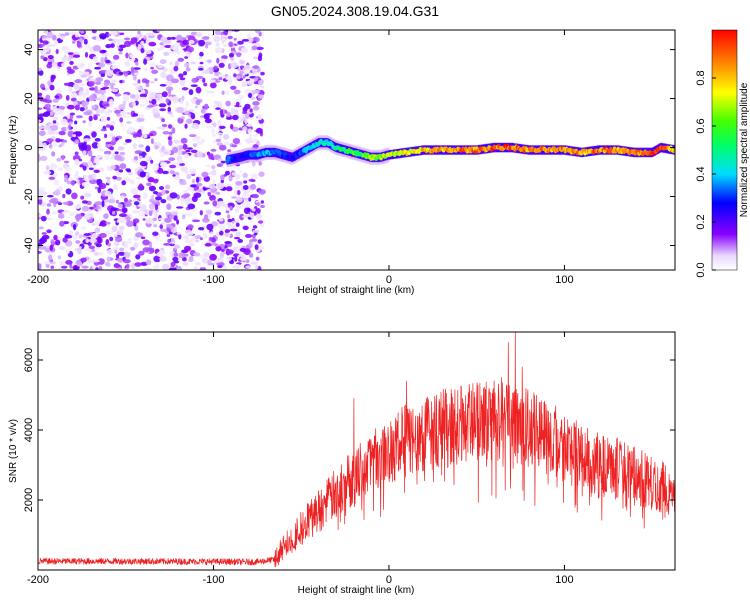  I want to click on x-tick-label: -100, so click(213, 580).